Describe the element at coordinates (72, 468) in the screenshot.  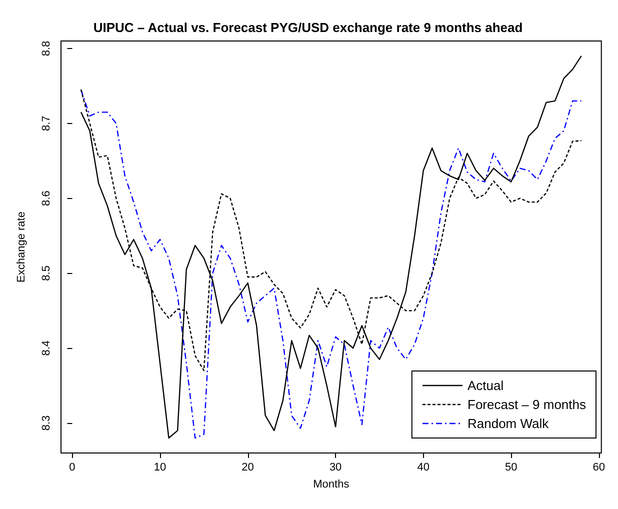
I see `x-tick-label: 0` at that location.